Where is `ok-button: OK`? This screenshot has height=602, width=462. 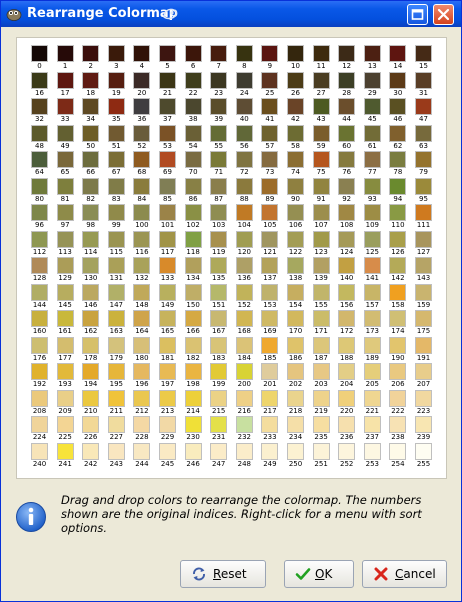
ok-button: OK is located at coordinates (319, 574).